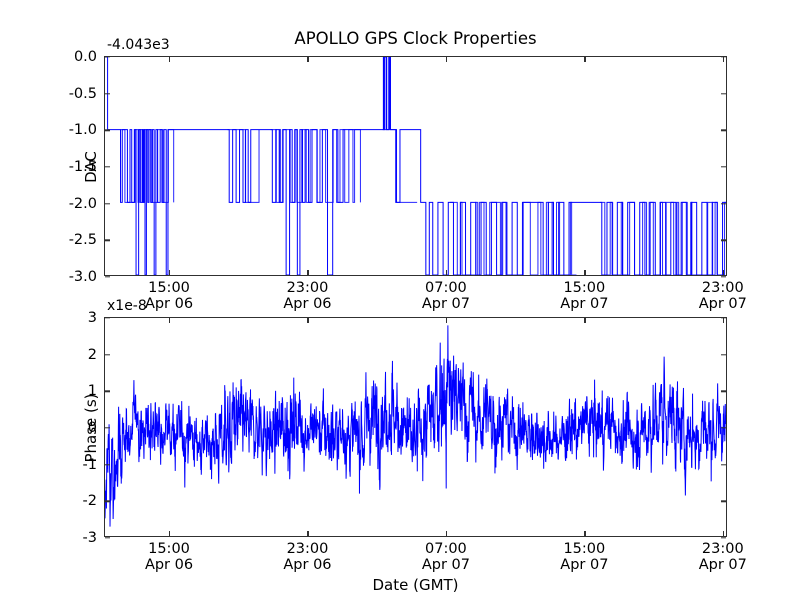  What do you see at coordinates (138, 45) in the screenshot?
I see `dac-offset-text: -4.043e3` at bounding box center [138, 45].